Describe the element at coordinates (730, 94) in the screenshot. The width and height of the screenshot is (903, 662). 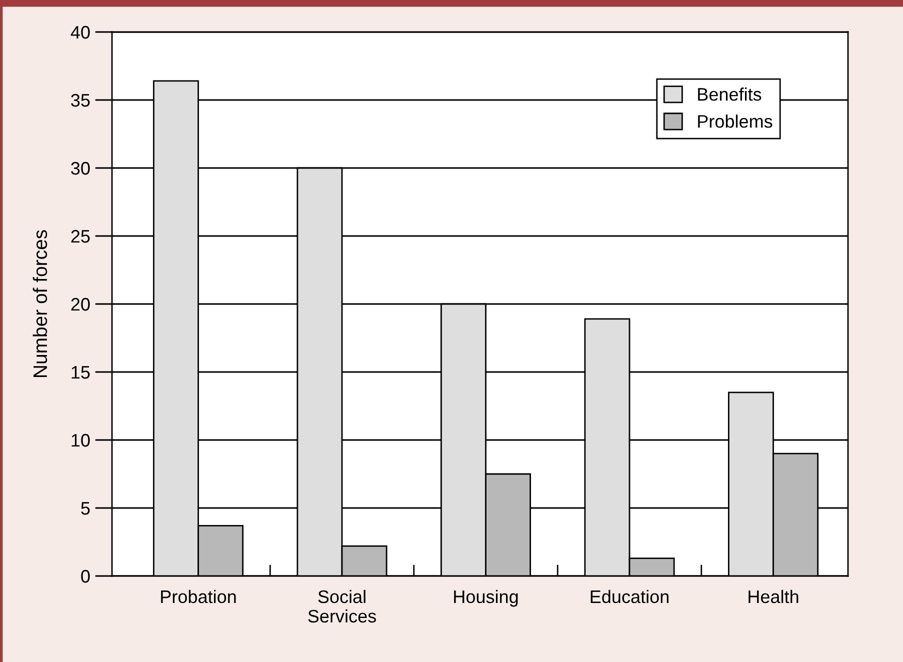
I see `legend-label: Benefits` at that location.